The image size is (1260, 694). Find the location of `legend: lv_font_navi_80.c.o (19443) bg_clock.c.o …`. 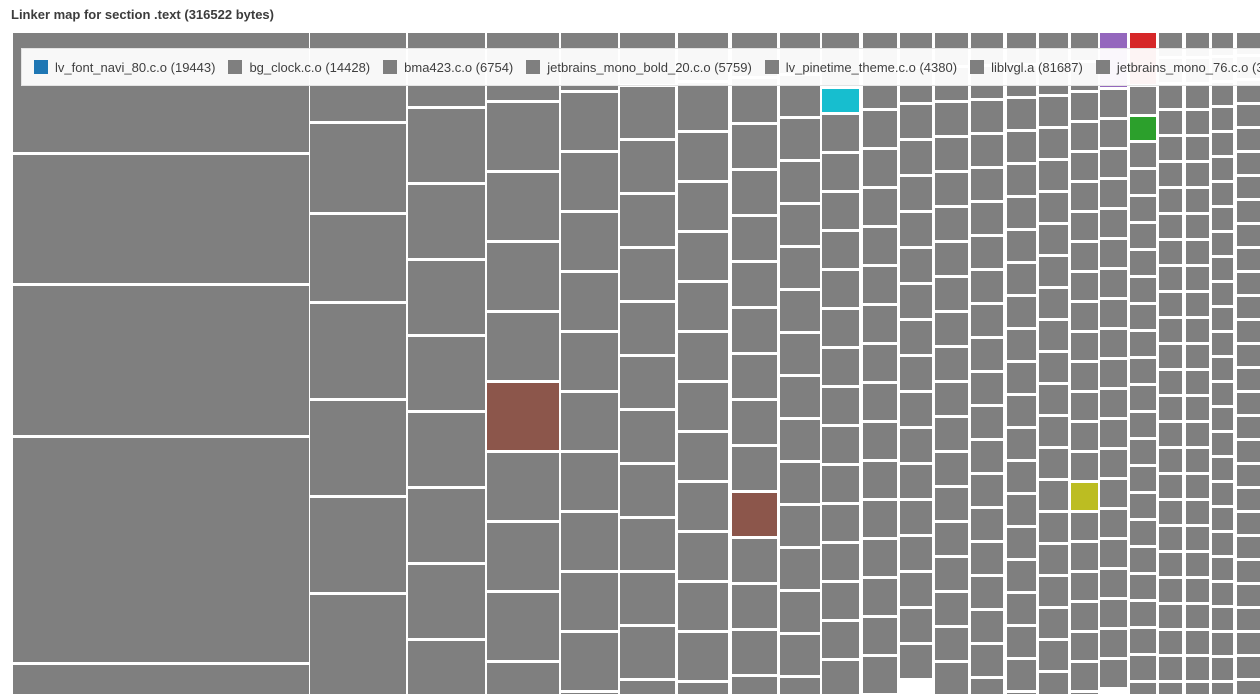

legend: lv_font_navi_80.c.o (19443) bg_clock.c.o … is located at coordinates (640, 67).